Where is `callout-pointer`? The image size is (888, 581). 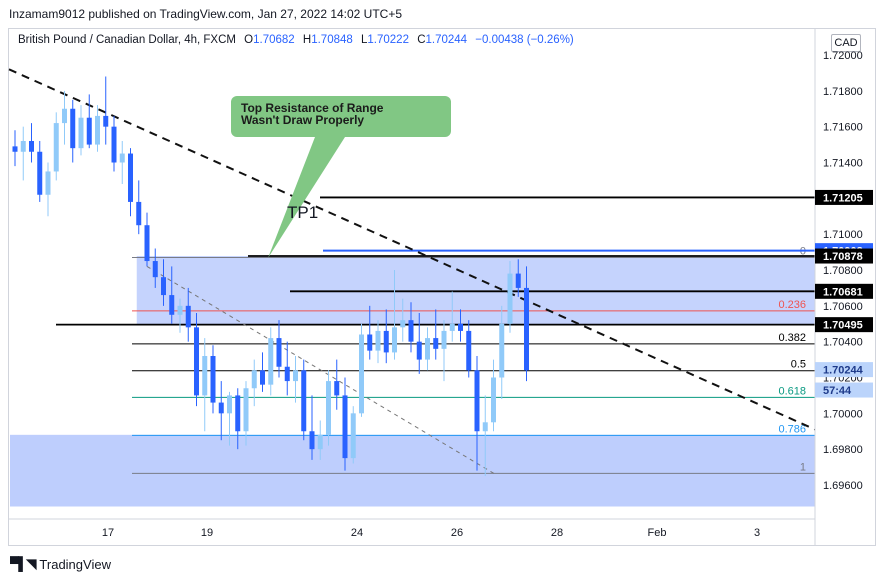
callout-pointer is located at coordinates (306, 197).